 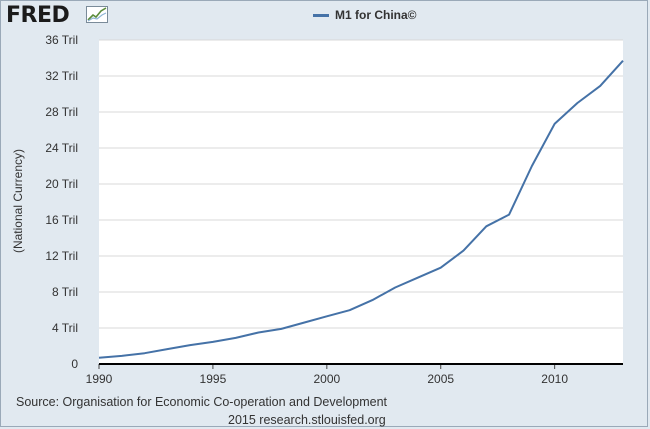 What do you see at coordinates (97, 14) in the screenshot?
I see `line-chart-icon` at bounding box center [97, 14].